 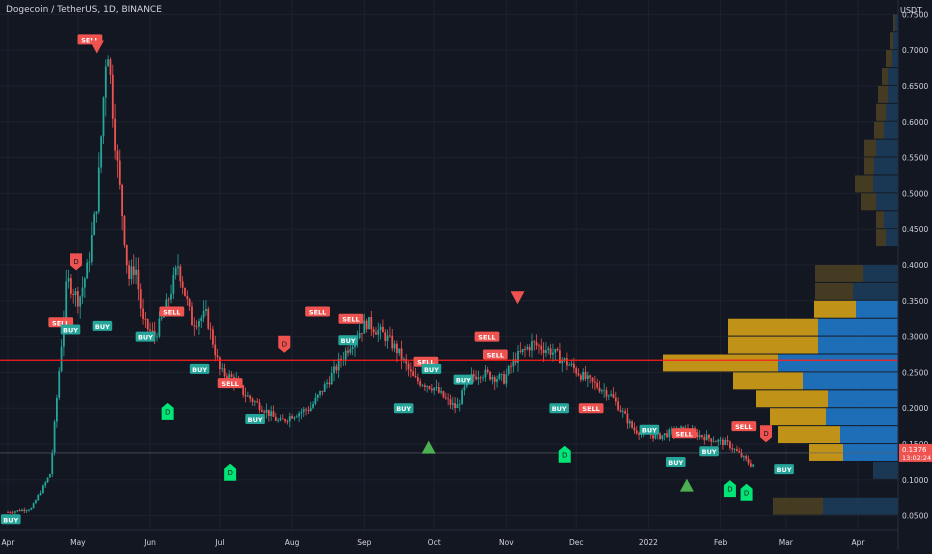 What do you see at coordinates (915, 516) in the screenshot?
I see `y-tick-label: 0.0500` at bounding box center [915, 516].